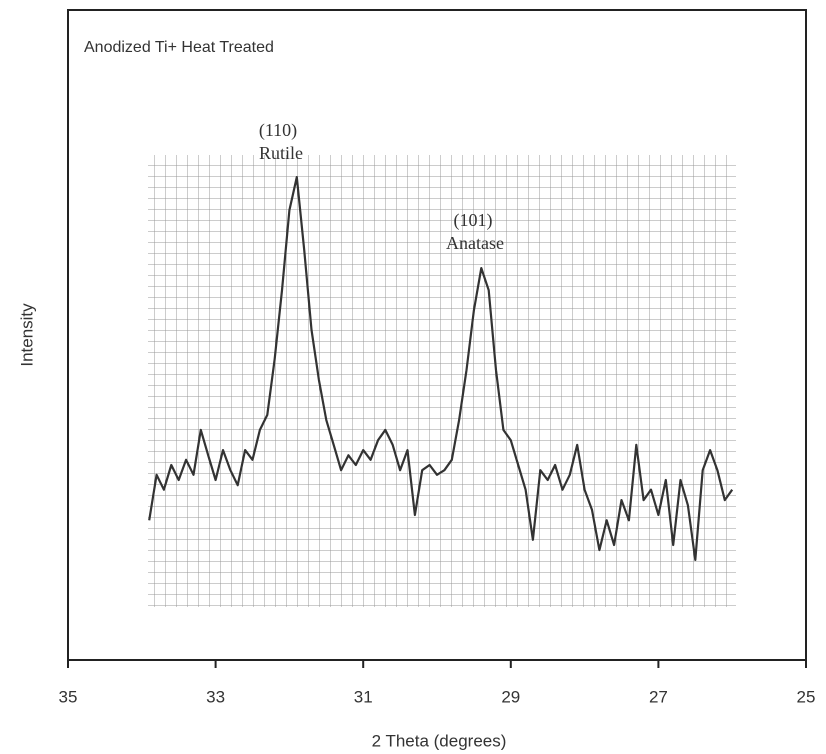 This screenshot has width=826, height=754. Describe the element at coordinates (179, 47) in the screenshot. I see `chart-title: Anodized Ti+ Heat Treated` at that location.